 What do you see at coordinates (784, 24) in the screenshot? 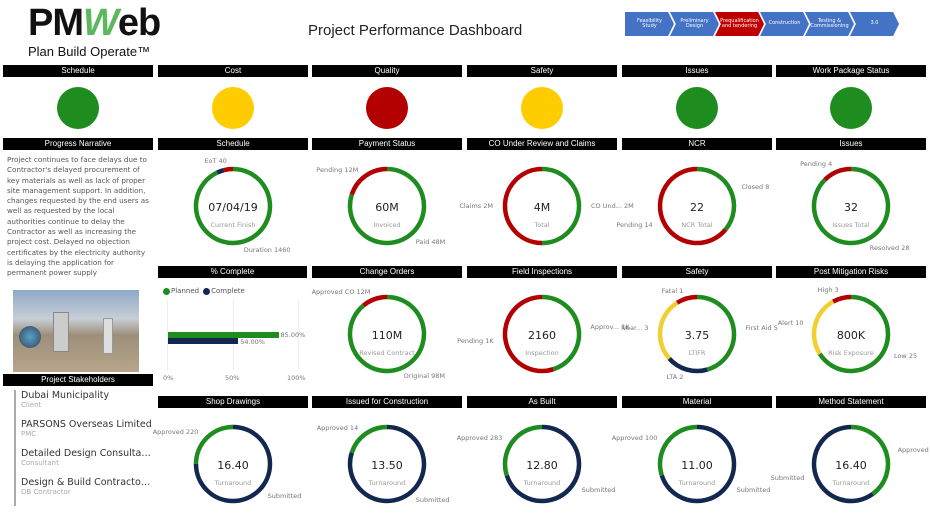
I see `phase-3: Construction` at bounding box center [784, 24].